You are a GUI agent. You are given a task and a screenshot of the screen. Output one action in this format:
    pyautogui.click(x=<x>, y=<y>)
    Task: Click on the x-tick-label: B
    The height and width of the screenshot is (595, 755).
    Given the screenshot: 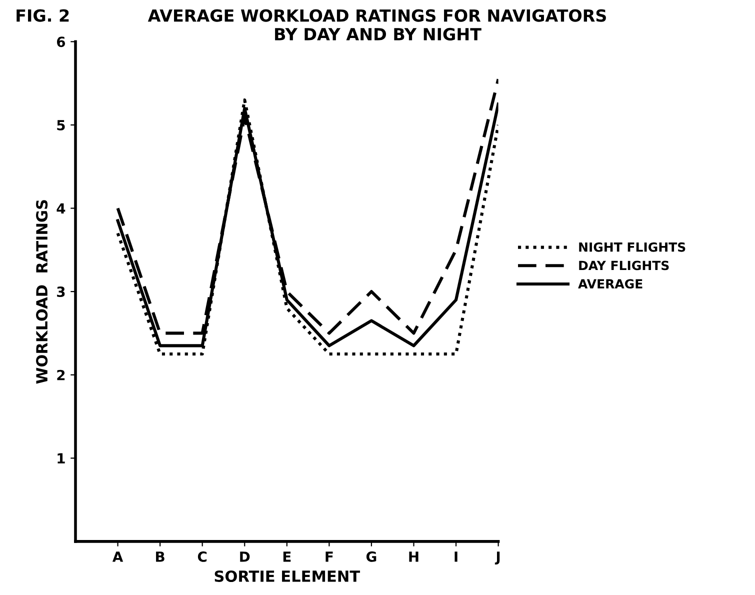 What is the action you would take?
    pyautogui.click(x=160, y=557)
    